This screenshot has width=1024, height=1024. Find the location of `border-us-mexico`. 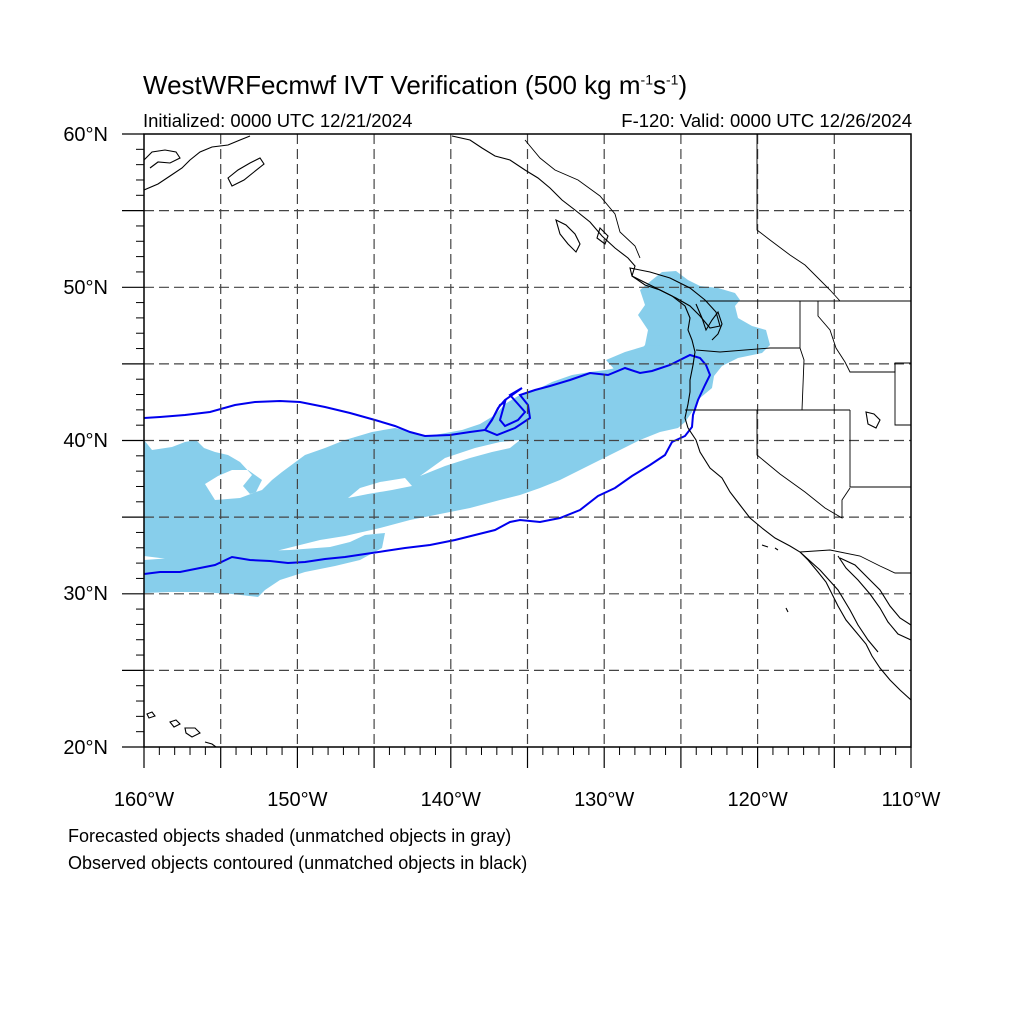

border-us-mexico is located at coordinates (855, 561).